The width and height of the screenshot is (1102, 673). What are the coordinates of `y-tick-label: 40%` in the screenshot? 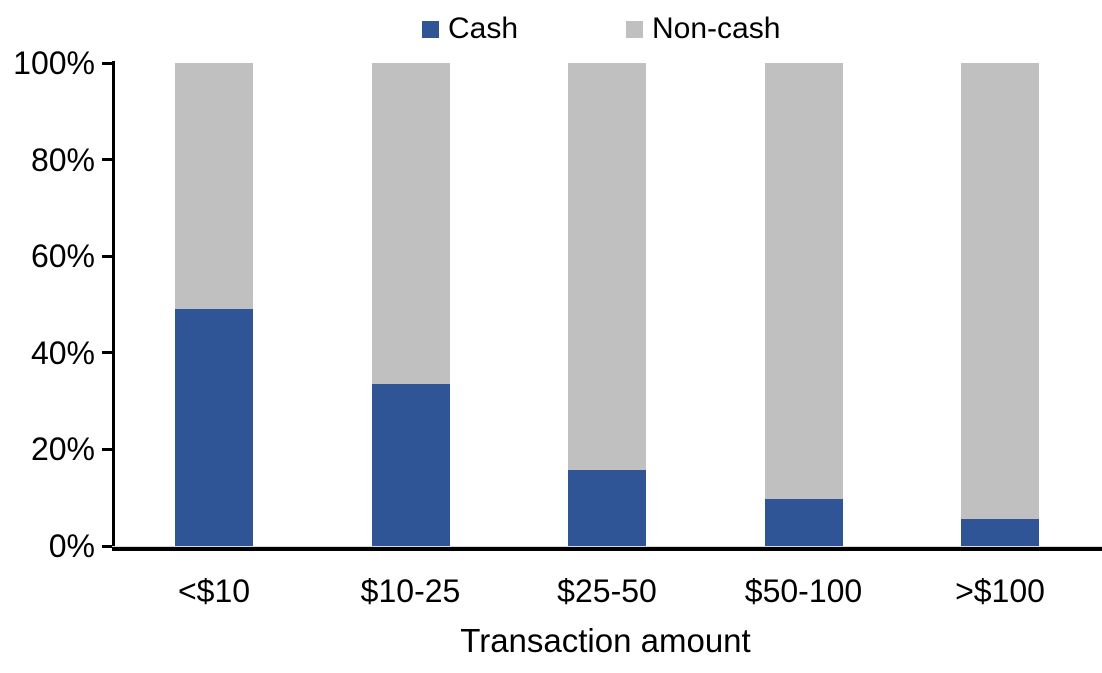 It's located at (62, 352).